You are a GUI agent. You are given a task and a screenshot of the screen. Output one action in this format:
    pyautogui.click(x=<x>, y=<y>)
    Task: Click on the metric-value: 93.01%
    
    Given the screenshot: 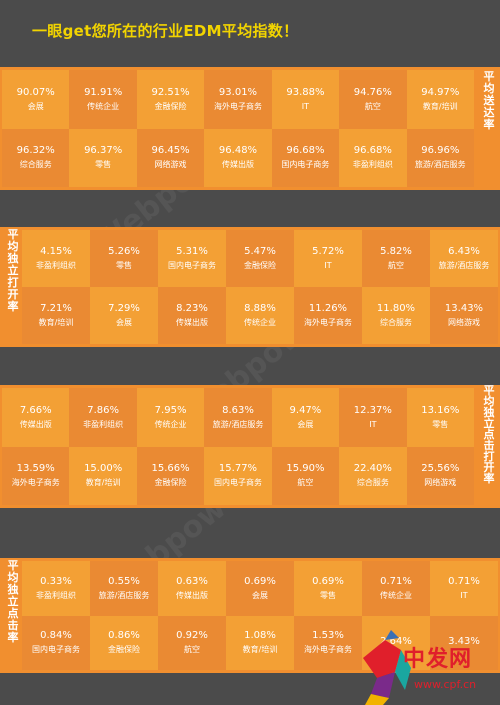 What is the action you would take?
    pyautogui.click(x=238, y=92)
    